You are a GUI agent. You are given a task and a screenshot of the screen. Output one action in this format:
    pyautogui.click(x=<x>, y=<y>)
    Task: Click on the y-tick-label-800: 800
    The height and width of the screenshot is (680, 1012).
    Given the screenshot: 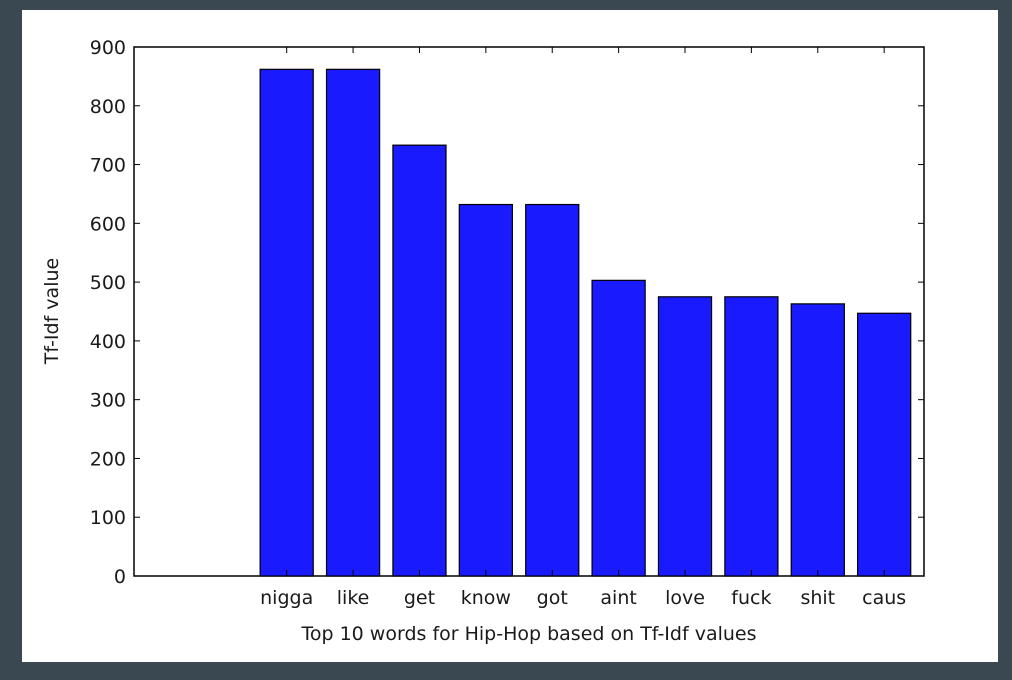 What is the action you would take?
    pyautogui.click(x=108, y=107)
    